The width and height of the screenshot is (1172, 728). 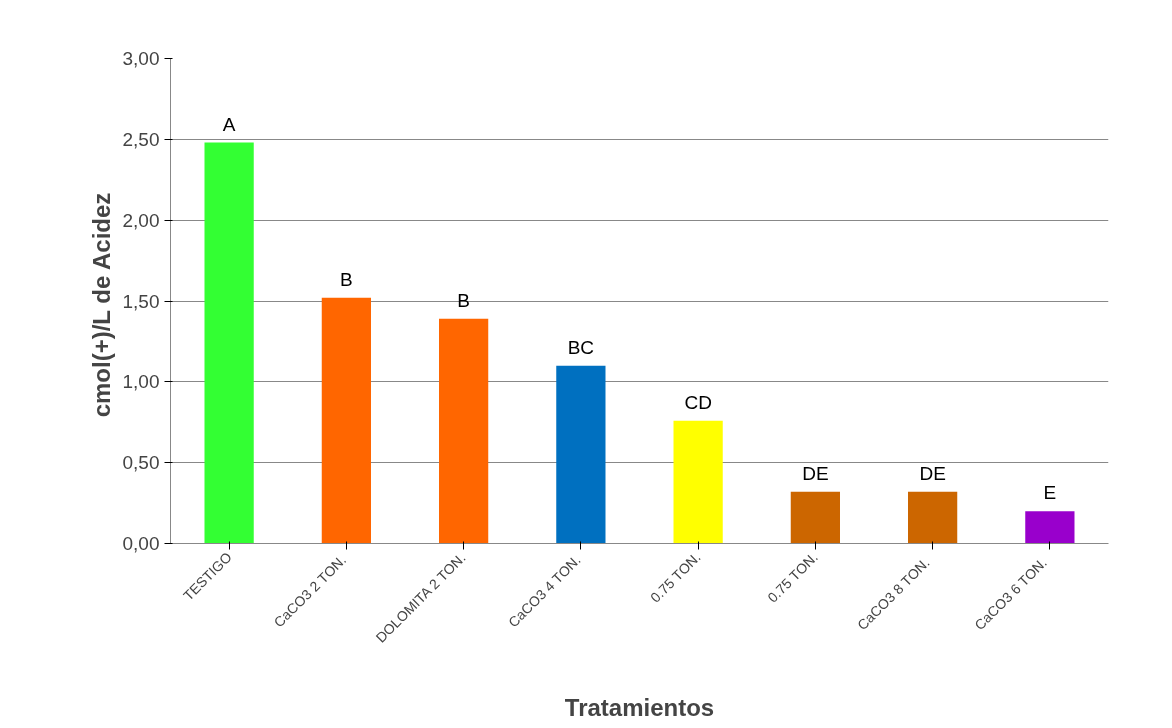 I want to click on y-tick-label: 1,50, so click(x=141, y=301).